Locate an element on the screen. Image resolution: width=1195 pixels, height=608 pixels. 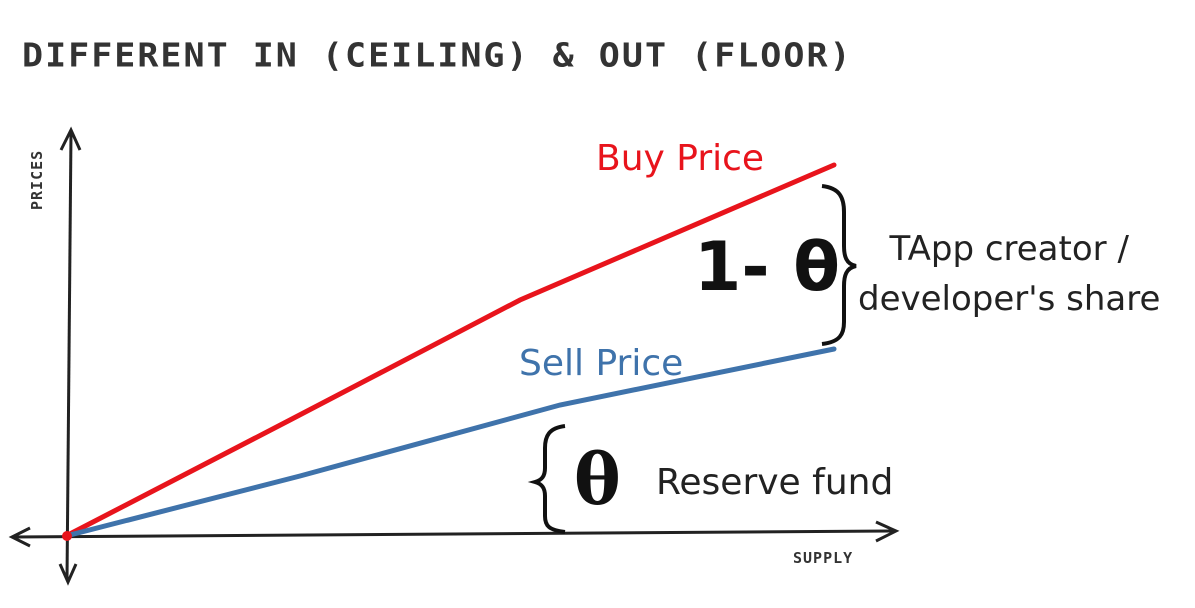
y-axis-bottom-arrowhead-icon is located at coordinates (68, 574).